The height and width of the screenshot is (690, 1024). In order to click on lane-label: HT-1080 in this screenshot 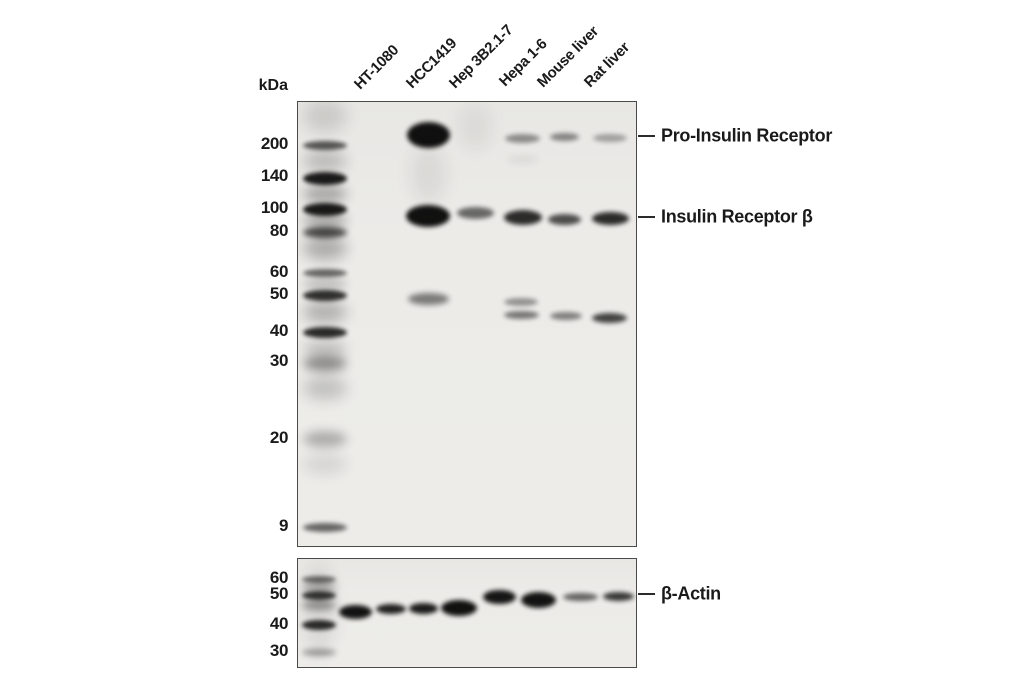, I will do `click(376, 67)`.